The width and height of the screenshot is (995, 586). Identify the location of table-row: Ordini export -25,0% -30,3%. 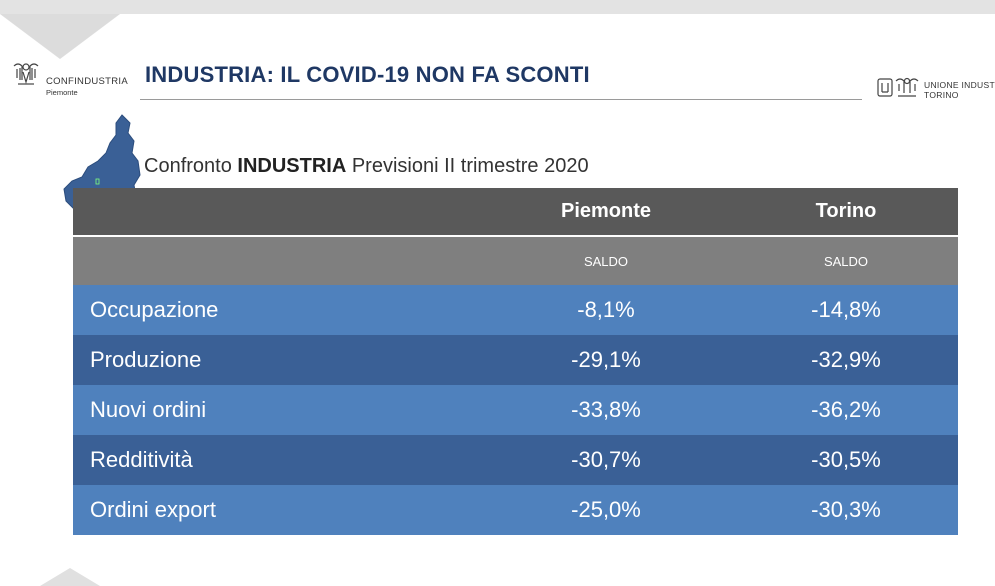
(515, 510).